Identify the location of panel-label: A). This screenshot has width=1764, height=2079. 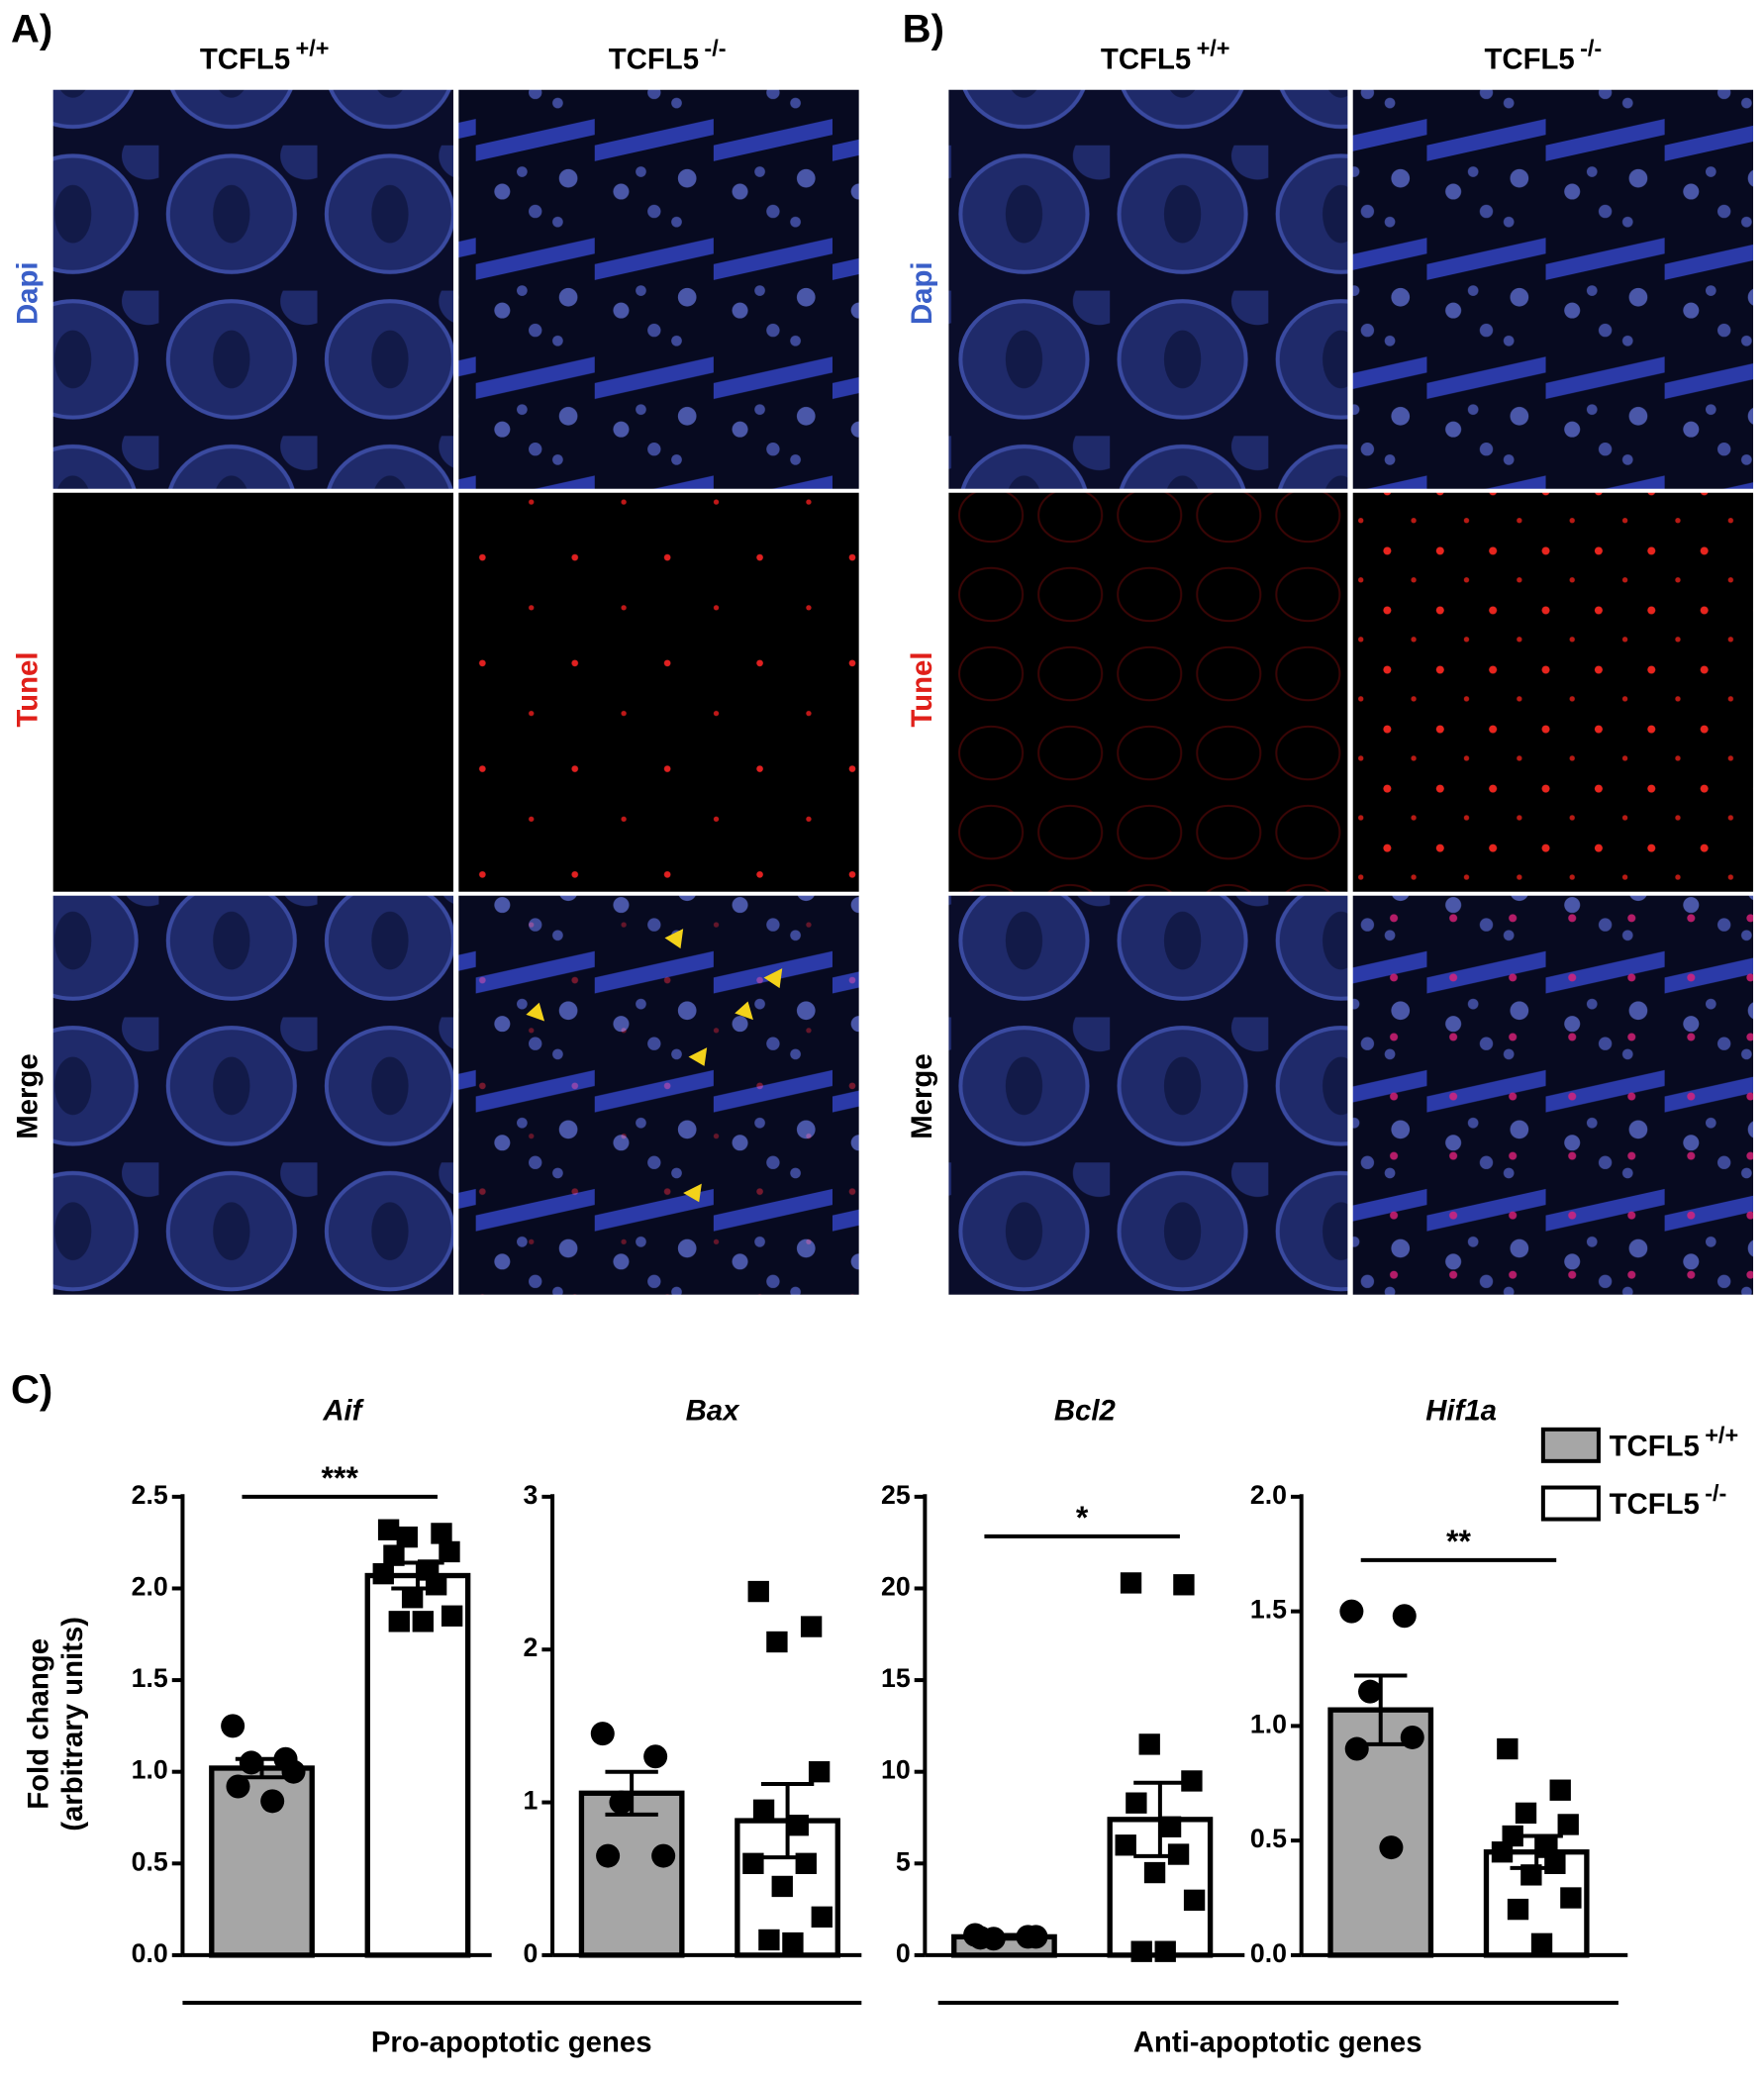
(31, 29).